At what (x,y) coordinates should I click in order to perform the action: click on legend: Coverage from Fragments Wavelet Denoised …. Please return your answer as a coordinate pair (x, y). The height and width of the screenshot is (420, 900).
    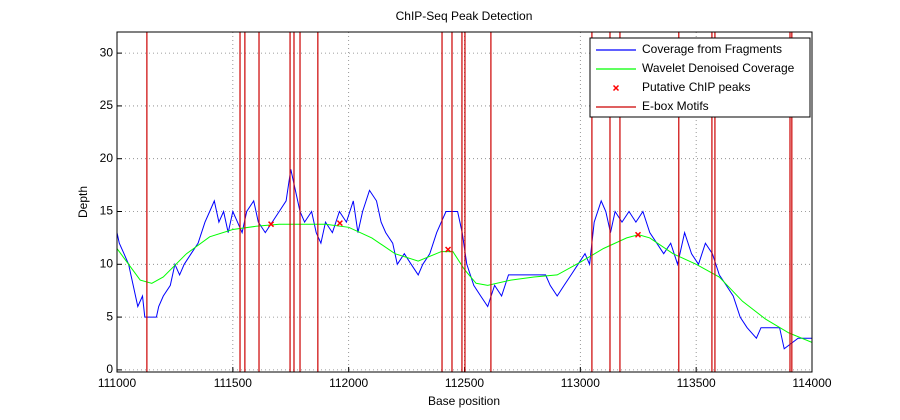
    Looking at the image, I should click on (700, 77).